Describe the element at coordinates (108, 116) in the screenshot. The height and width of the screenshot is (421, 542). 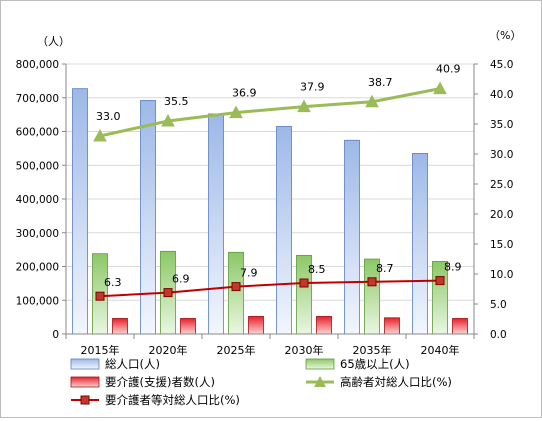
I see `data-label-4-1: 33.0` at that location.